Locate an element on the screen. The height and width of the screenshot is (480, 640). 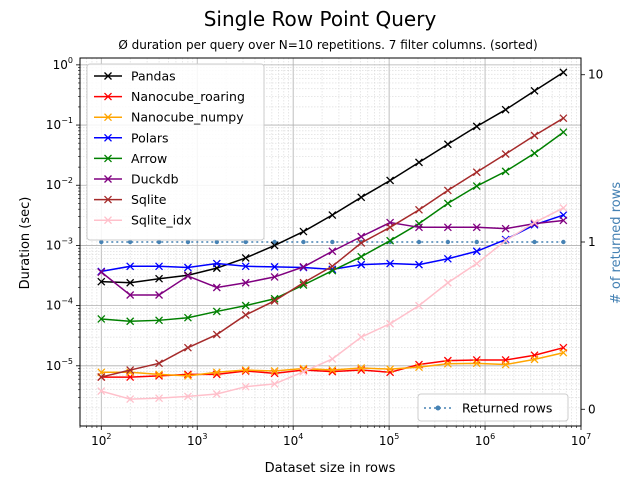
series-nanocube_numpy is located at coordinates (332, 364).